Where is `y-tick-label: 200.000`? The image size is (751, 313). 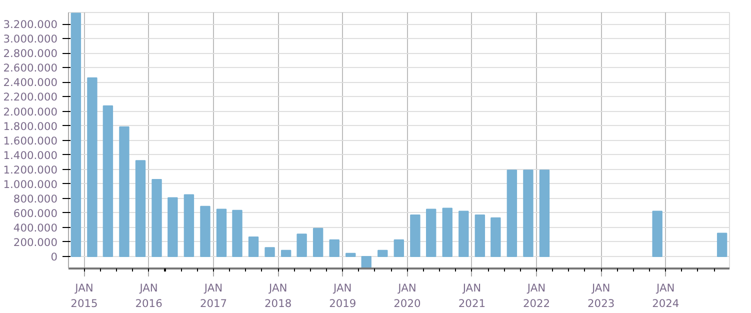 y-tick-label: 200.000 is located at coordinates (35, 242).